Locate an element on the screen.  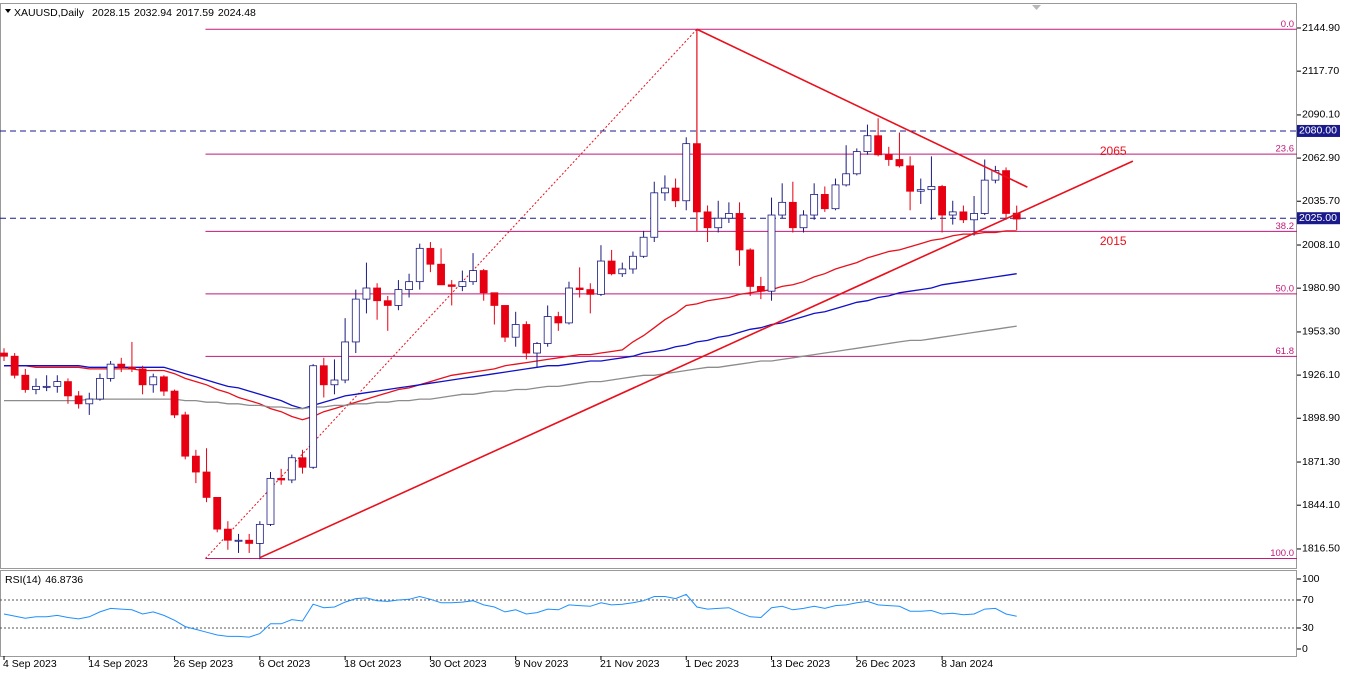
y-tick-label: 1816.50 is located at coordinates (1321, 549).